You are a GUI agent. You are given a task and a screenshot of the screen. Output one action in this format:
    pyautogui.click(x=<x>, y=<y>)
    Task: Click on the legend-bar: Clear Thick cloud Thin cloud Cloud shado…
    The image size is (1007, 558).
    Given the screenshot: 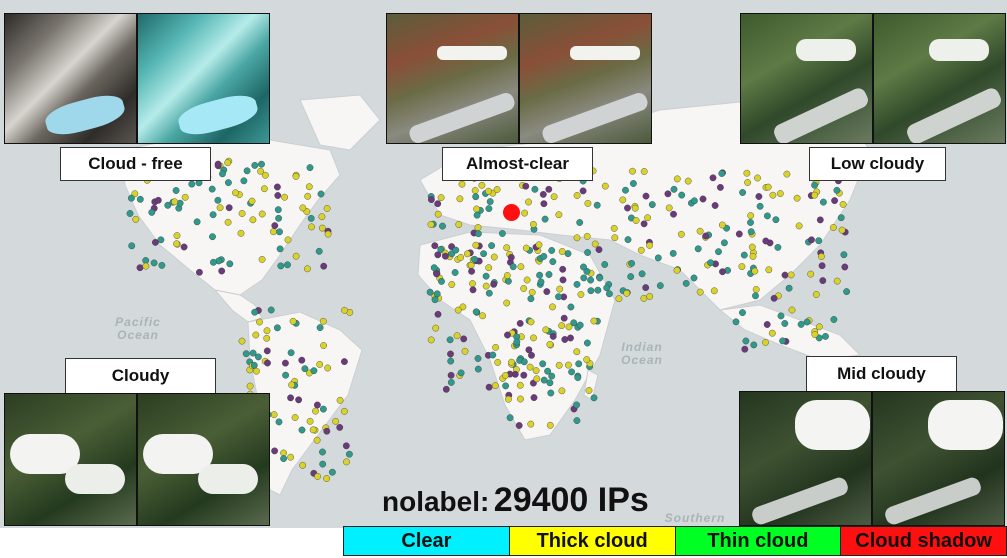 What is the action you would take?
    pyautogui.click(x=675, y=541)
    